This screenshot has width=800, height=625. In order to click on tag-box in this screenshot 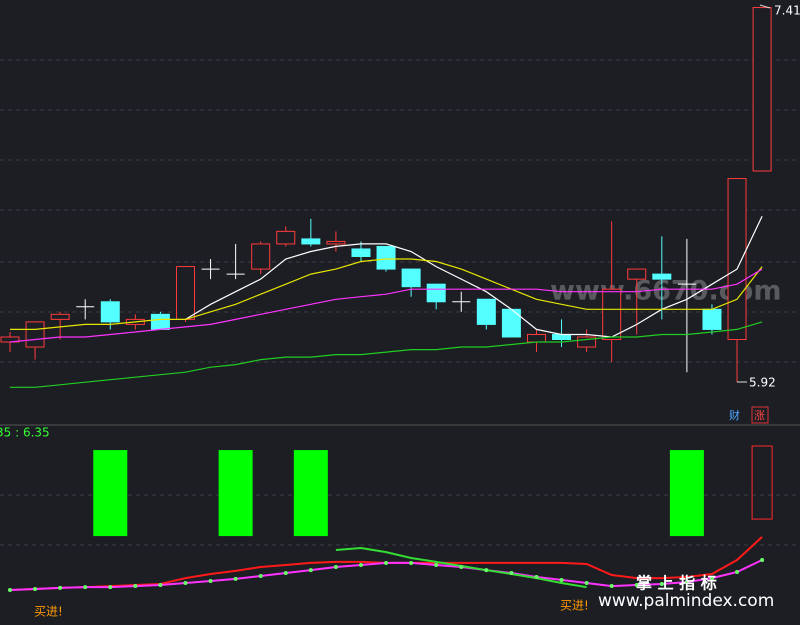, I will do `click(760, 415)`.